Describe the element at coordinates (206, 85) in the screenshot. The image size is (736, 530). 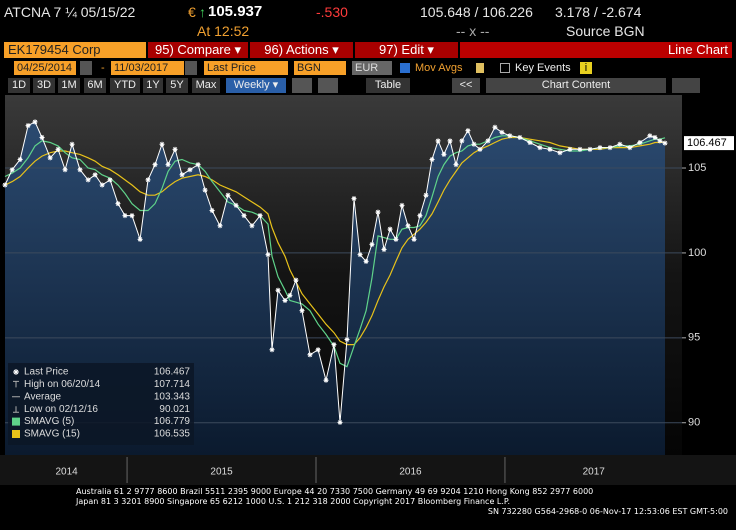
I see `range-button: Max` at that location.